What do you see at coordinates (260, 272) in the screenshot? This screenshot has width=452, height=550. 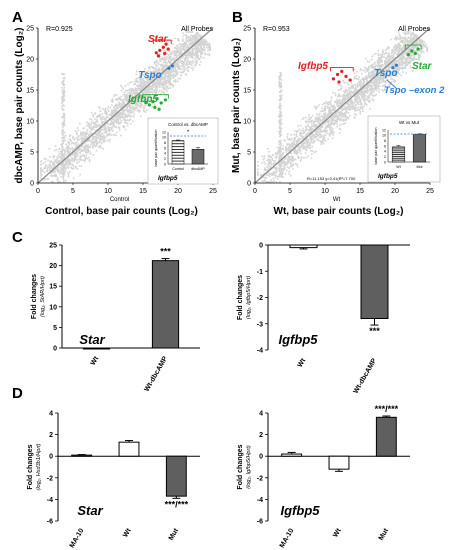 I see `y-tick-label: -1` at bounding box center [260, 272].